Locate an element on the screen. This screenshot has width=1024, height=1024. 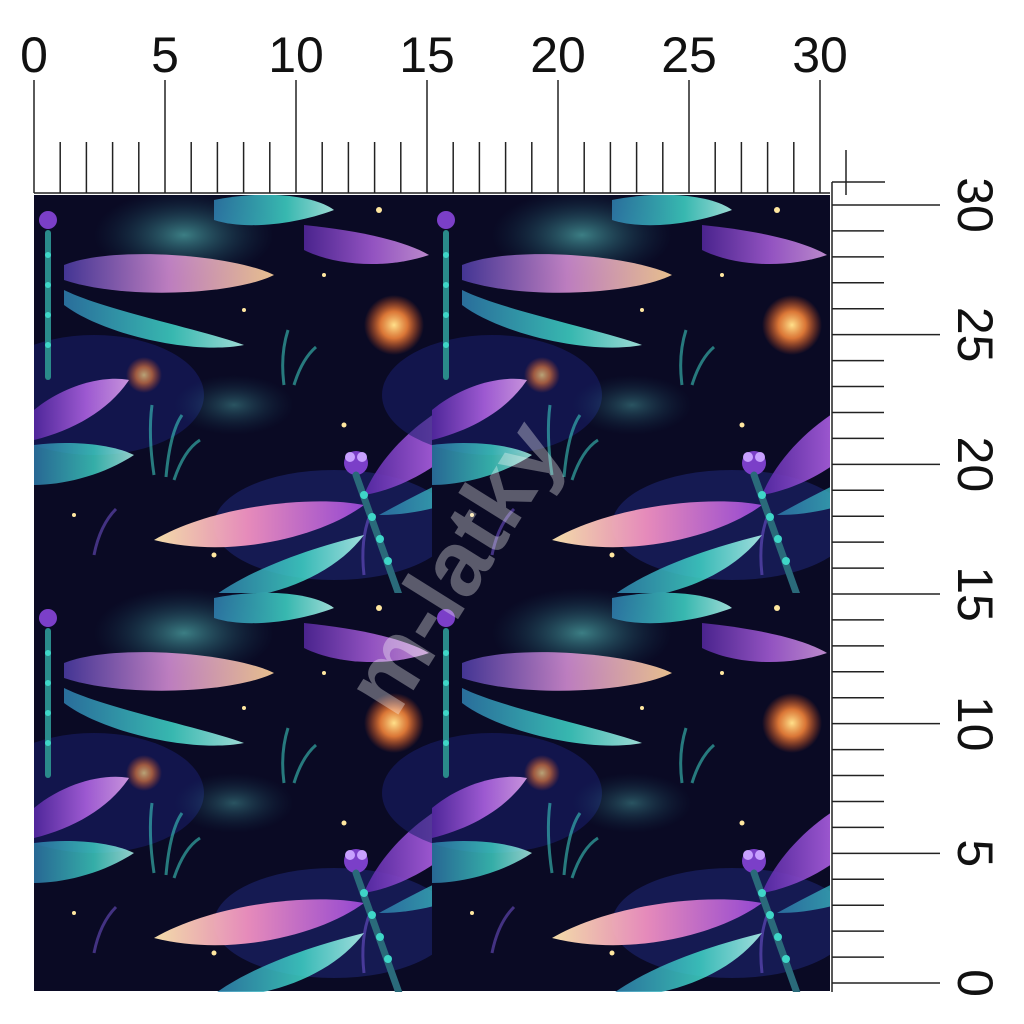
right-tick-label: 10 is located at coordinates (975, 724).